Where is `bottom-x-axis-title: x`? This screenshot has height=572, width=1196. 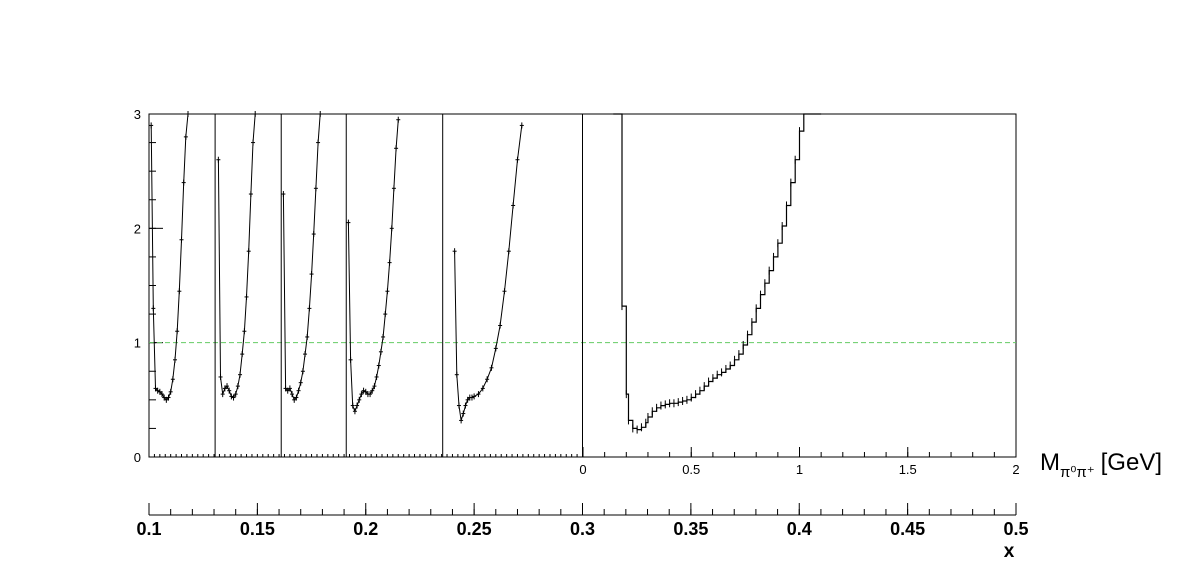
bottom-x-axis-title: x is located at coordinates (1009, 551).